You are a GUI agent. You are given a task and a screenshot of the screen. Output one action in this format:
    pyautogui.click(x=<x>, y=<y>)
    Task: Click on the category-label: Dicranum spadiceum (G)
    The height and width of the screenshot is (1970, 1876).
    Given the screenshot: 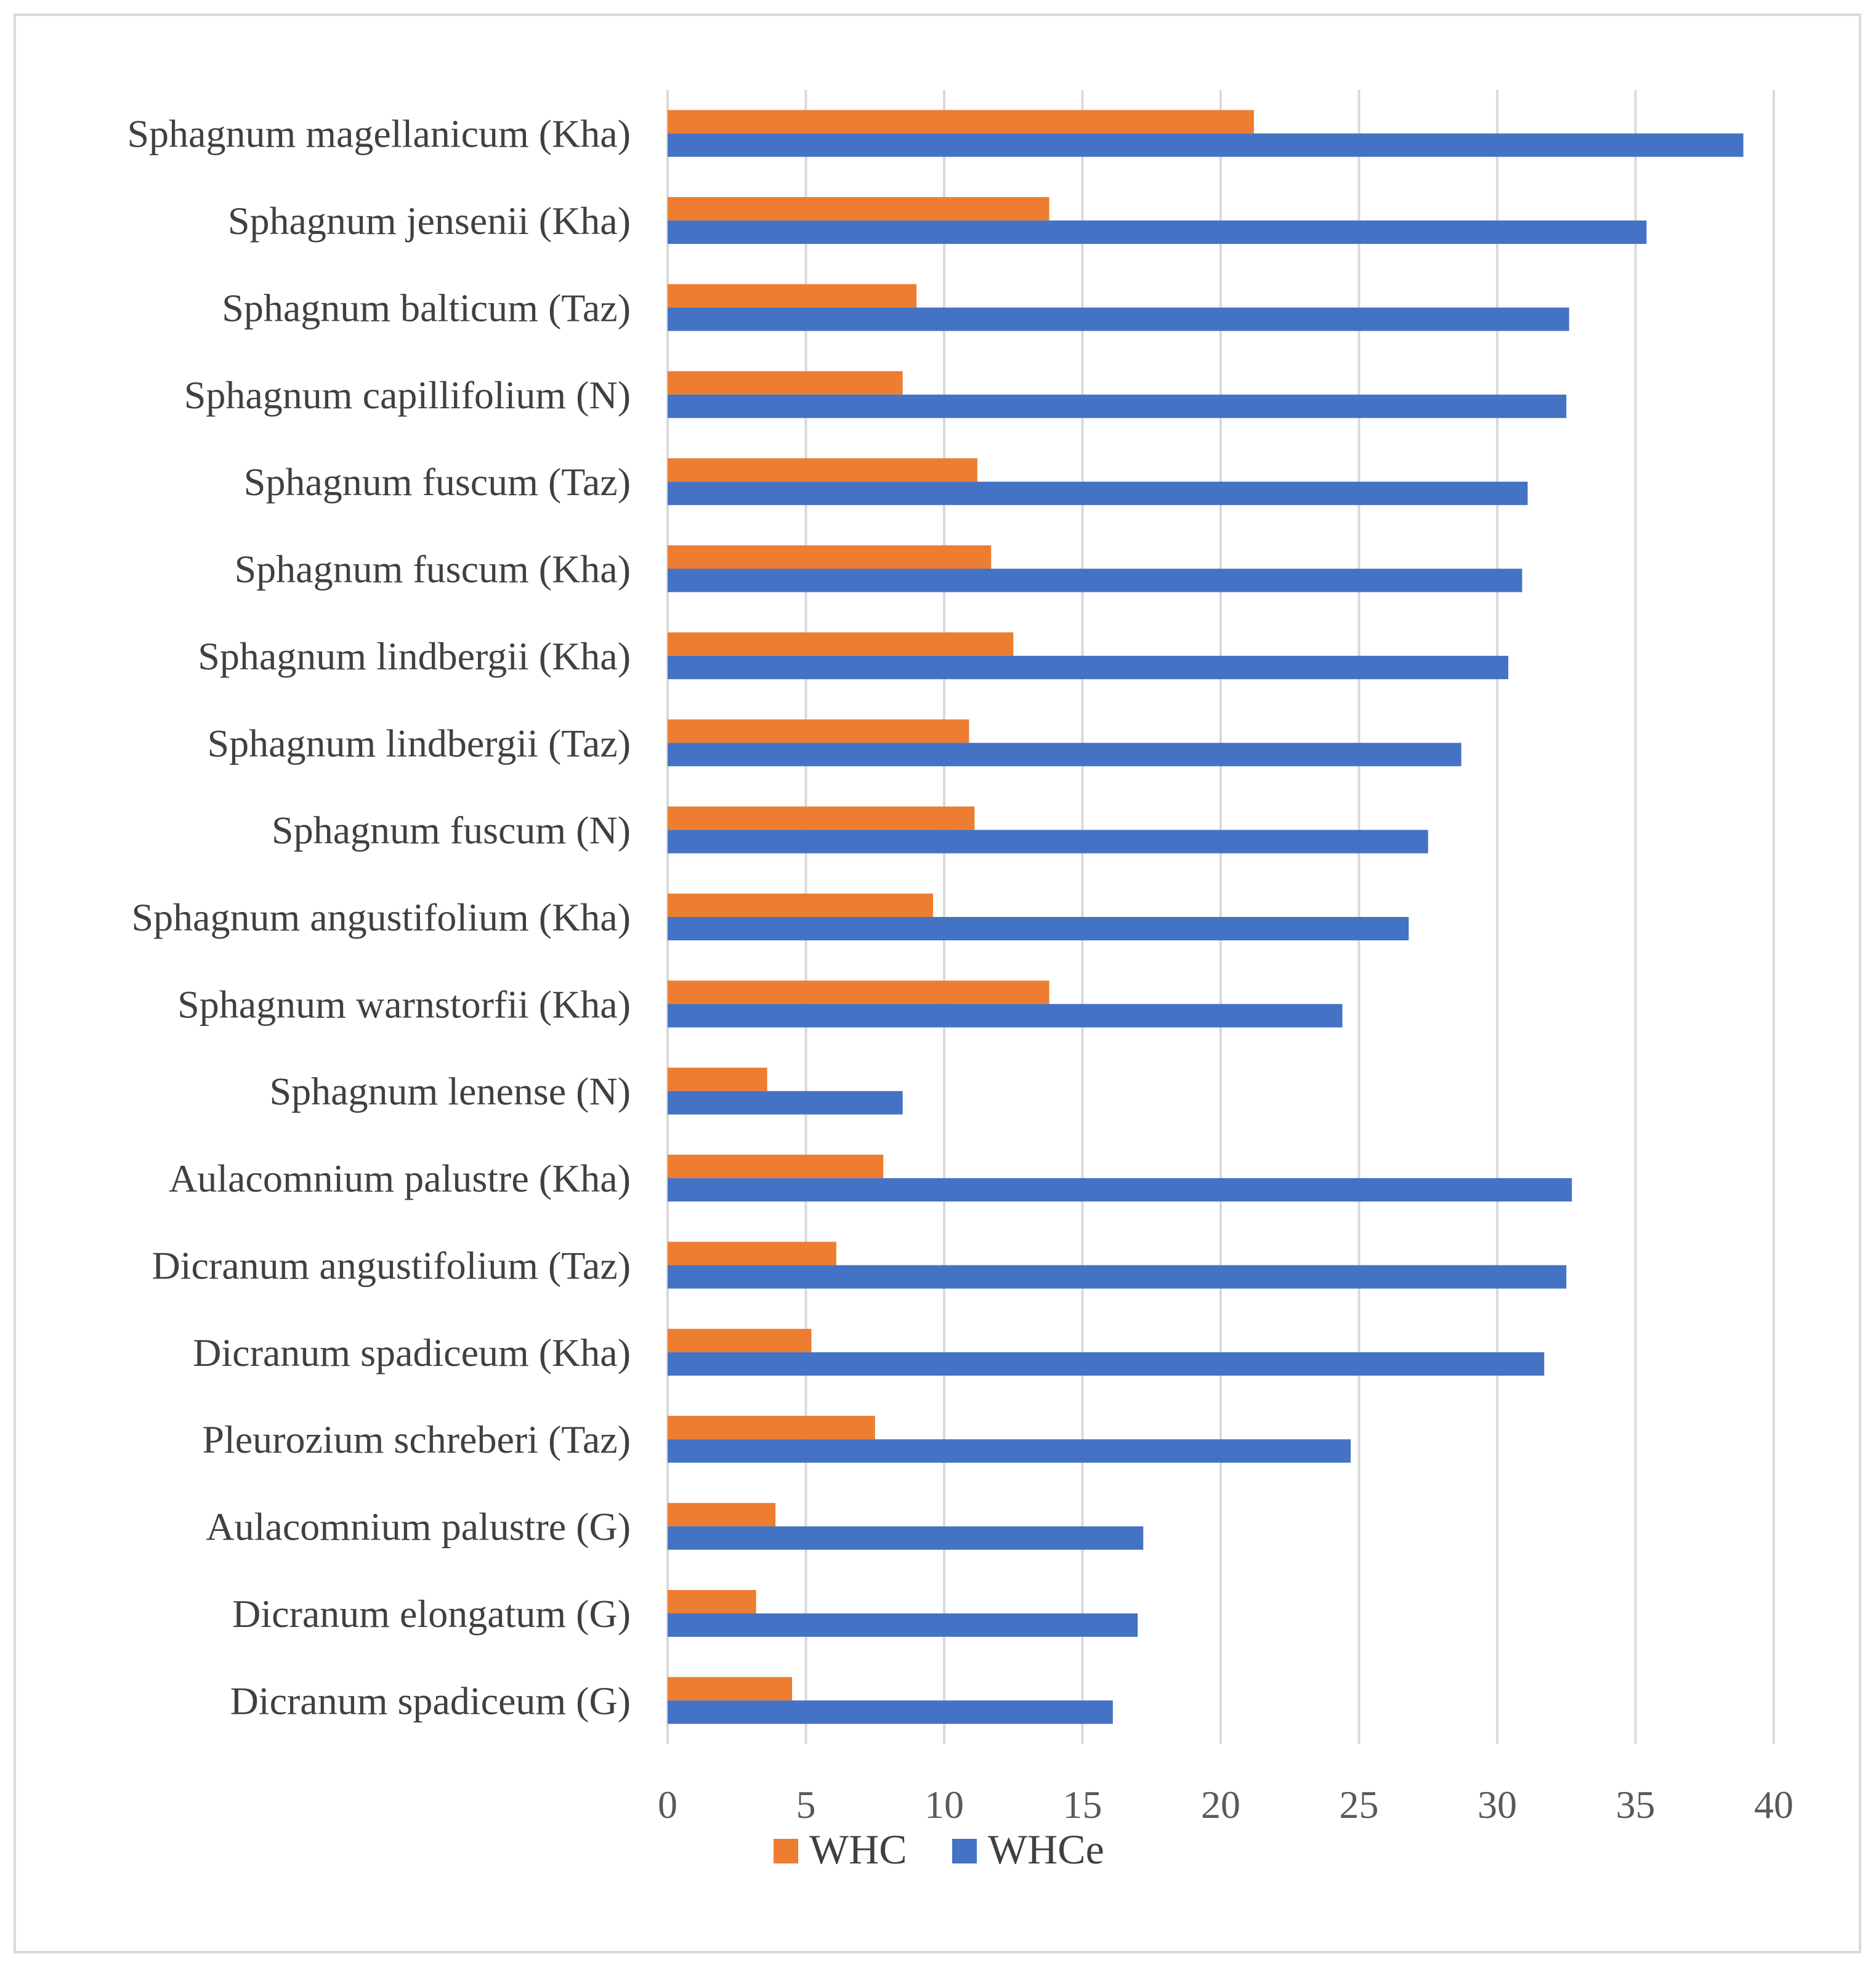 What is the action you would take?
    pyautogui.click(x=430, y=1700)
    